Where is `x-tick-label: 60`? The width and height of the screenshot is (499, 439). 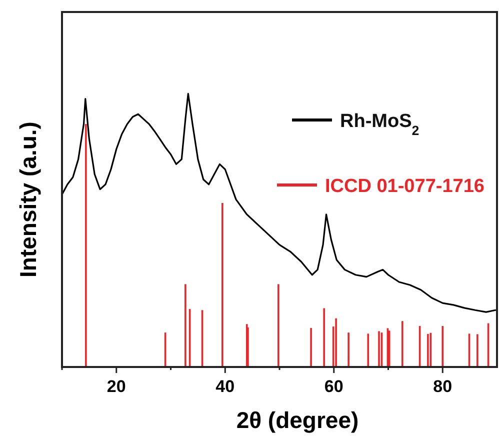
x-tick-label: 60 is located at coordinates (334, 386).